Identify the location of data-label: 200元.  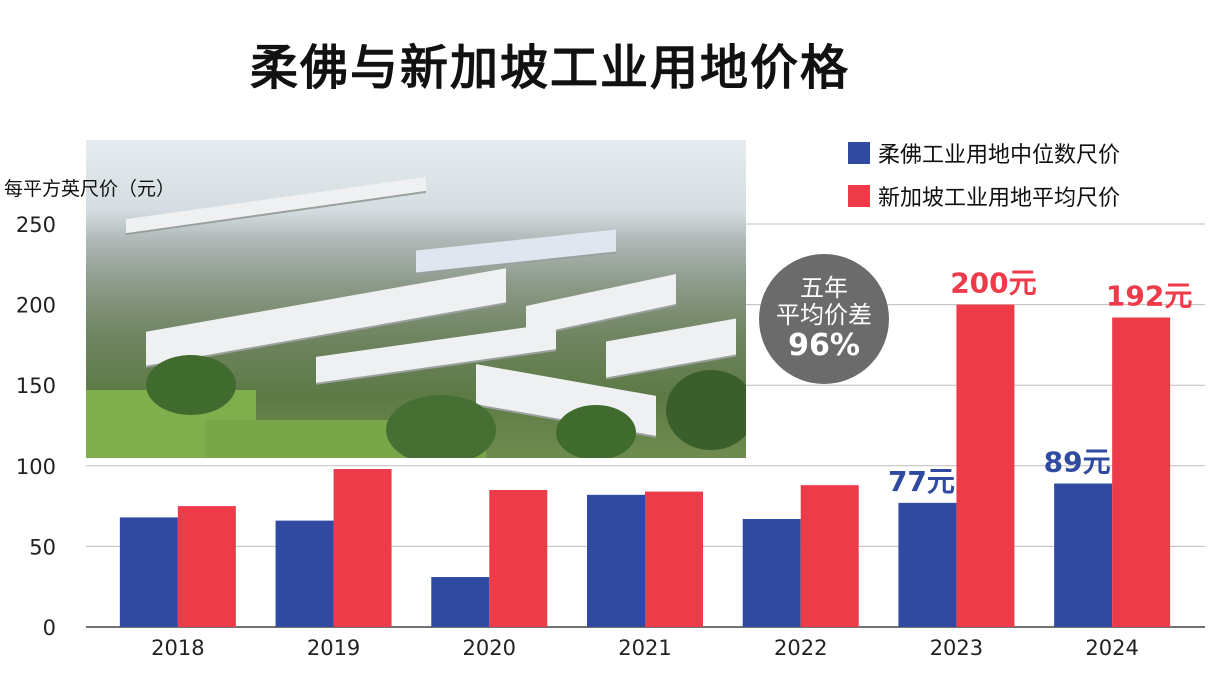
(993, 283).